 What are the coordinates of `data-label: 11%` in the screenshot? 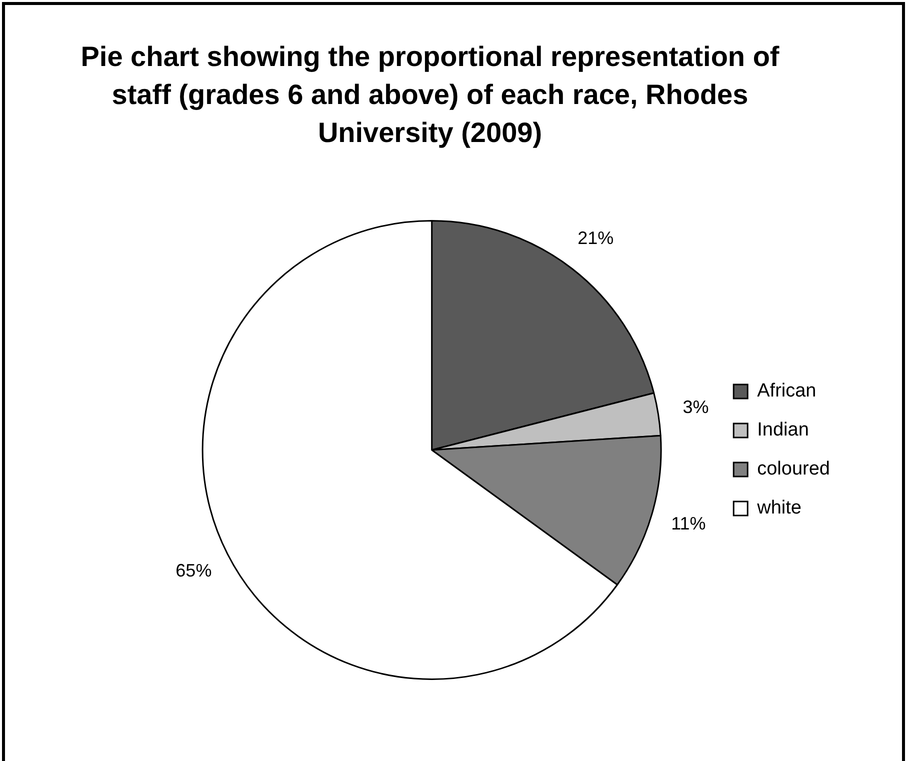 It's located at (688, 524).